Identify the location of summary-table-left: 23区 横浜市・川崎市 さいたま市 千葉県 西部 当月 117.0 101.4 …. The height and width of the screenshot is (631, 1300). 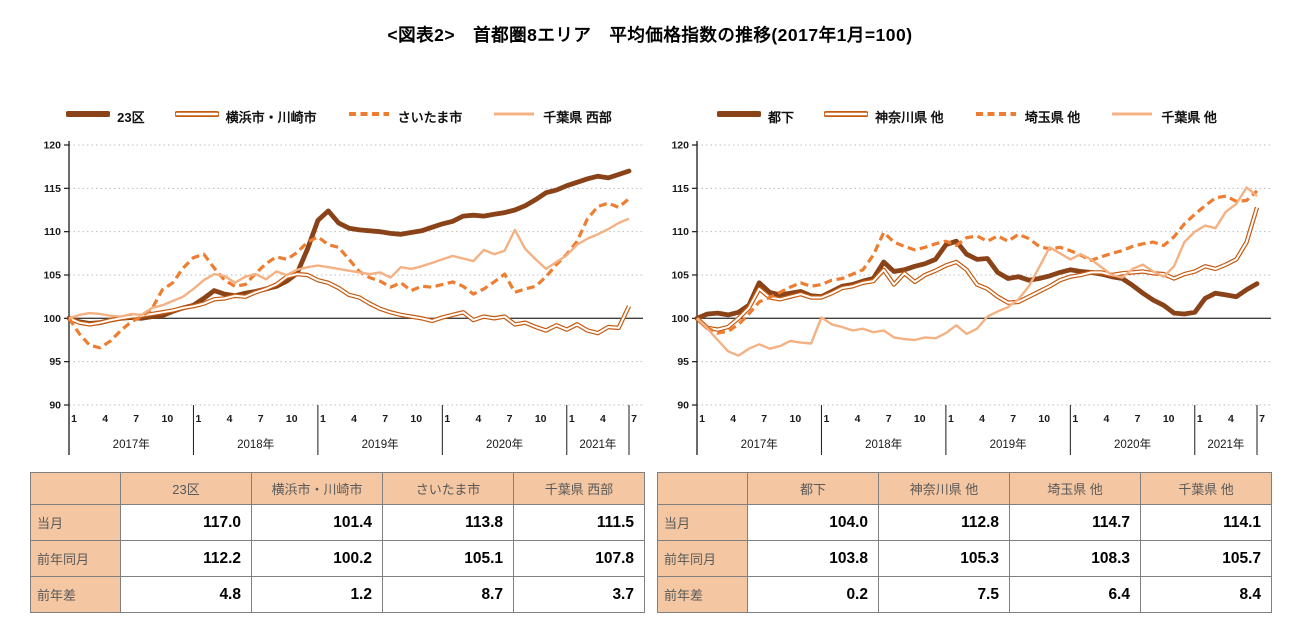
(337, 542).